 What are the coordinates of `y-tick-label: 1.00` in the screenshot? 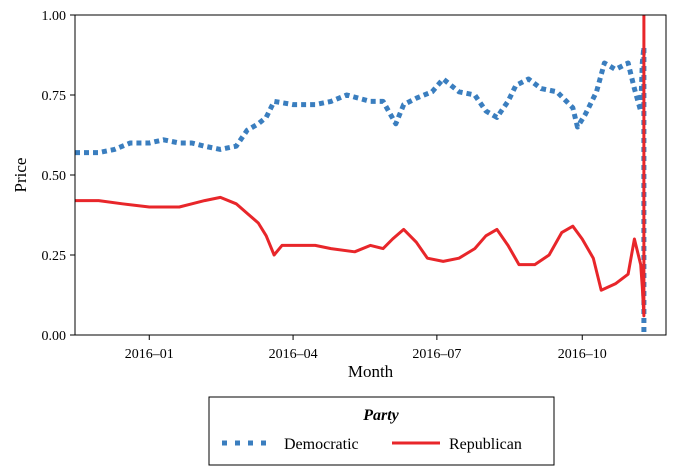 It's located at (54, 16).